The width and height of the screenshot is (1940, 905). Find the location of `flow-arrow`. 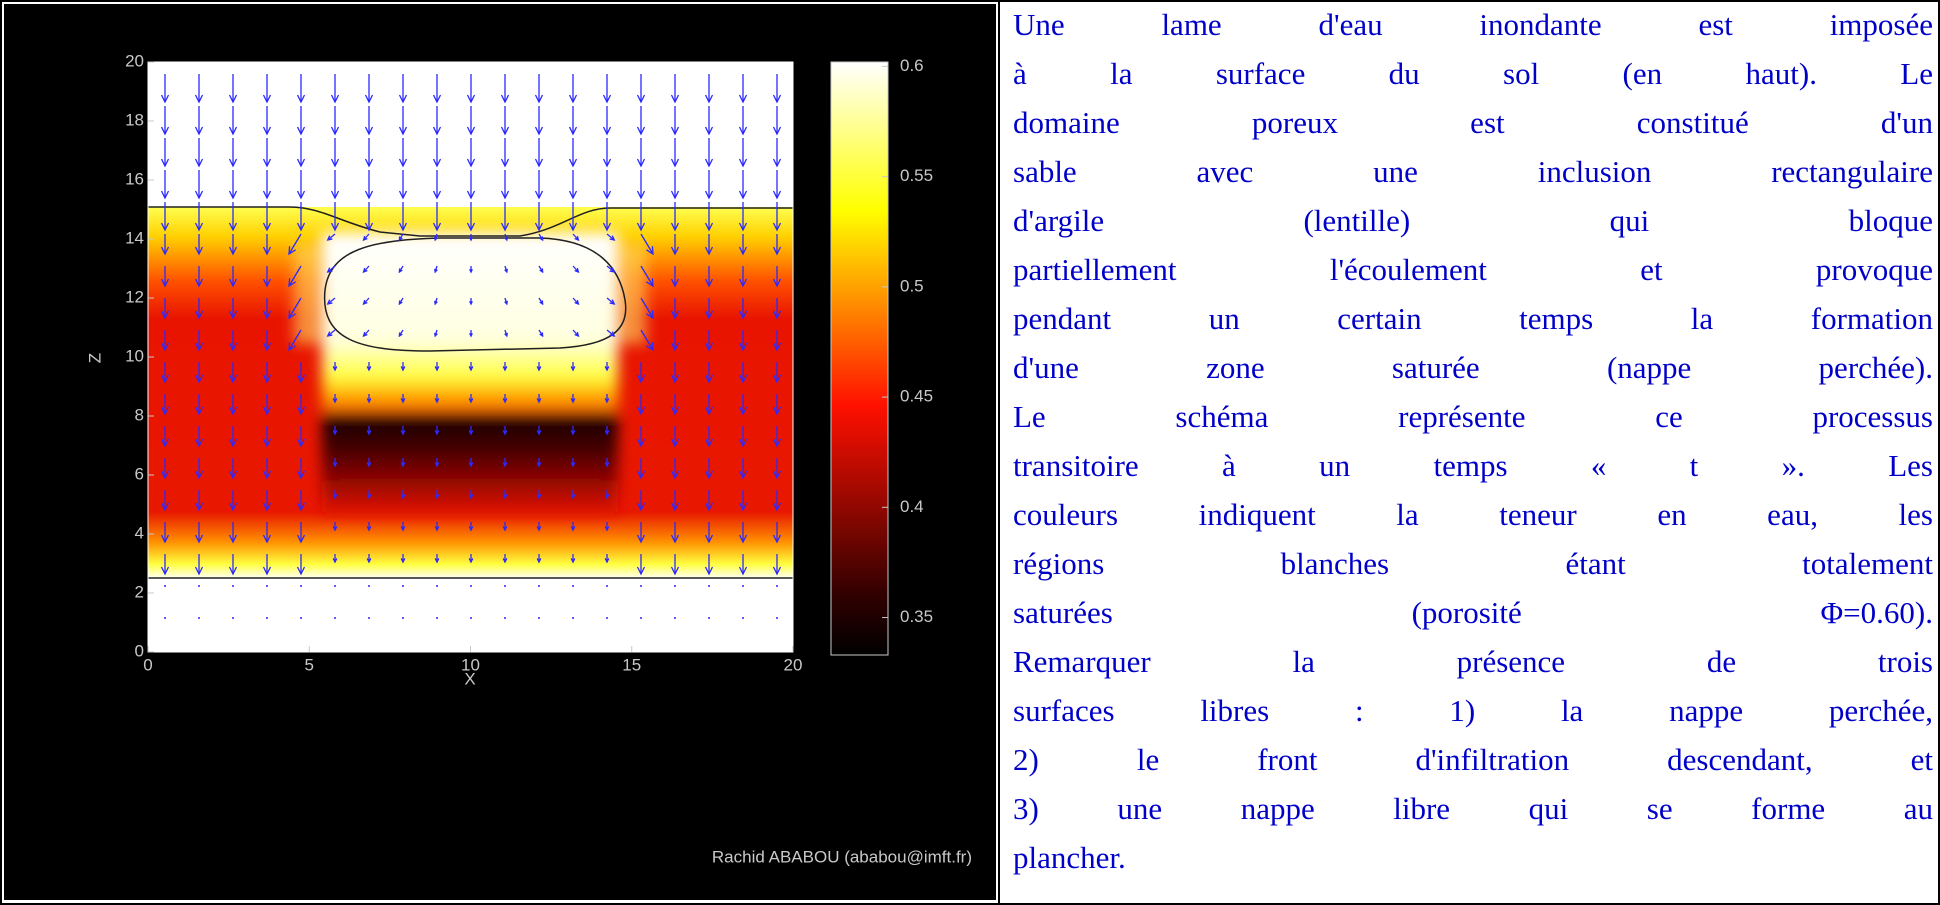

flow-arrow is located at coordinates (610, 237).